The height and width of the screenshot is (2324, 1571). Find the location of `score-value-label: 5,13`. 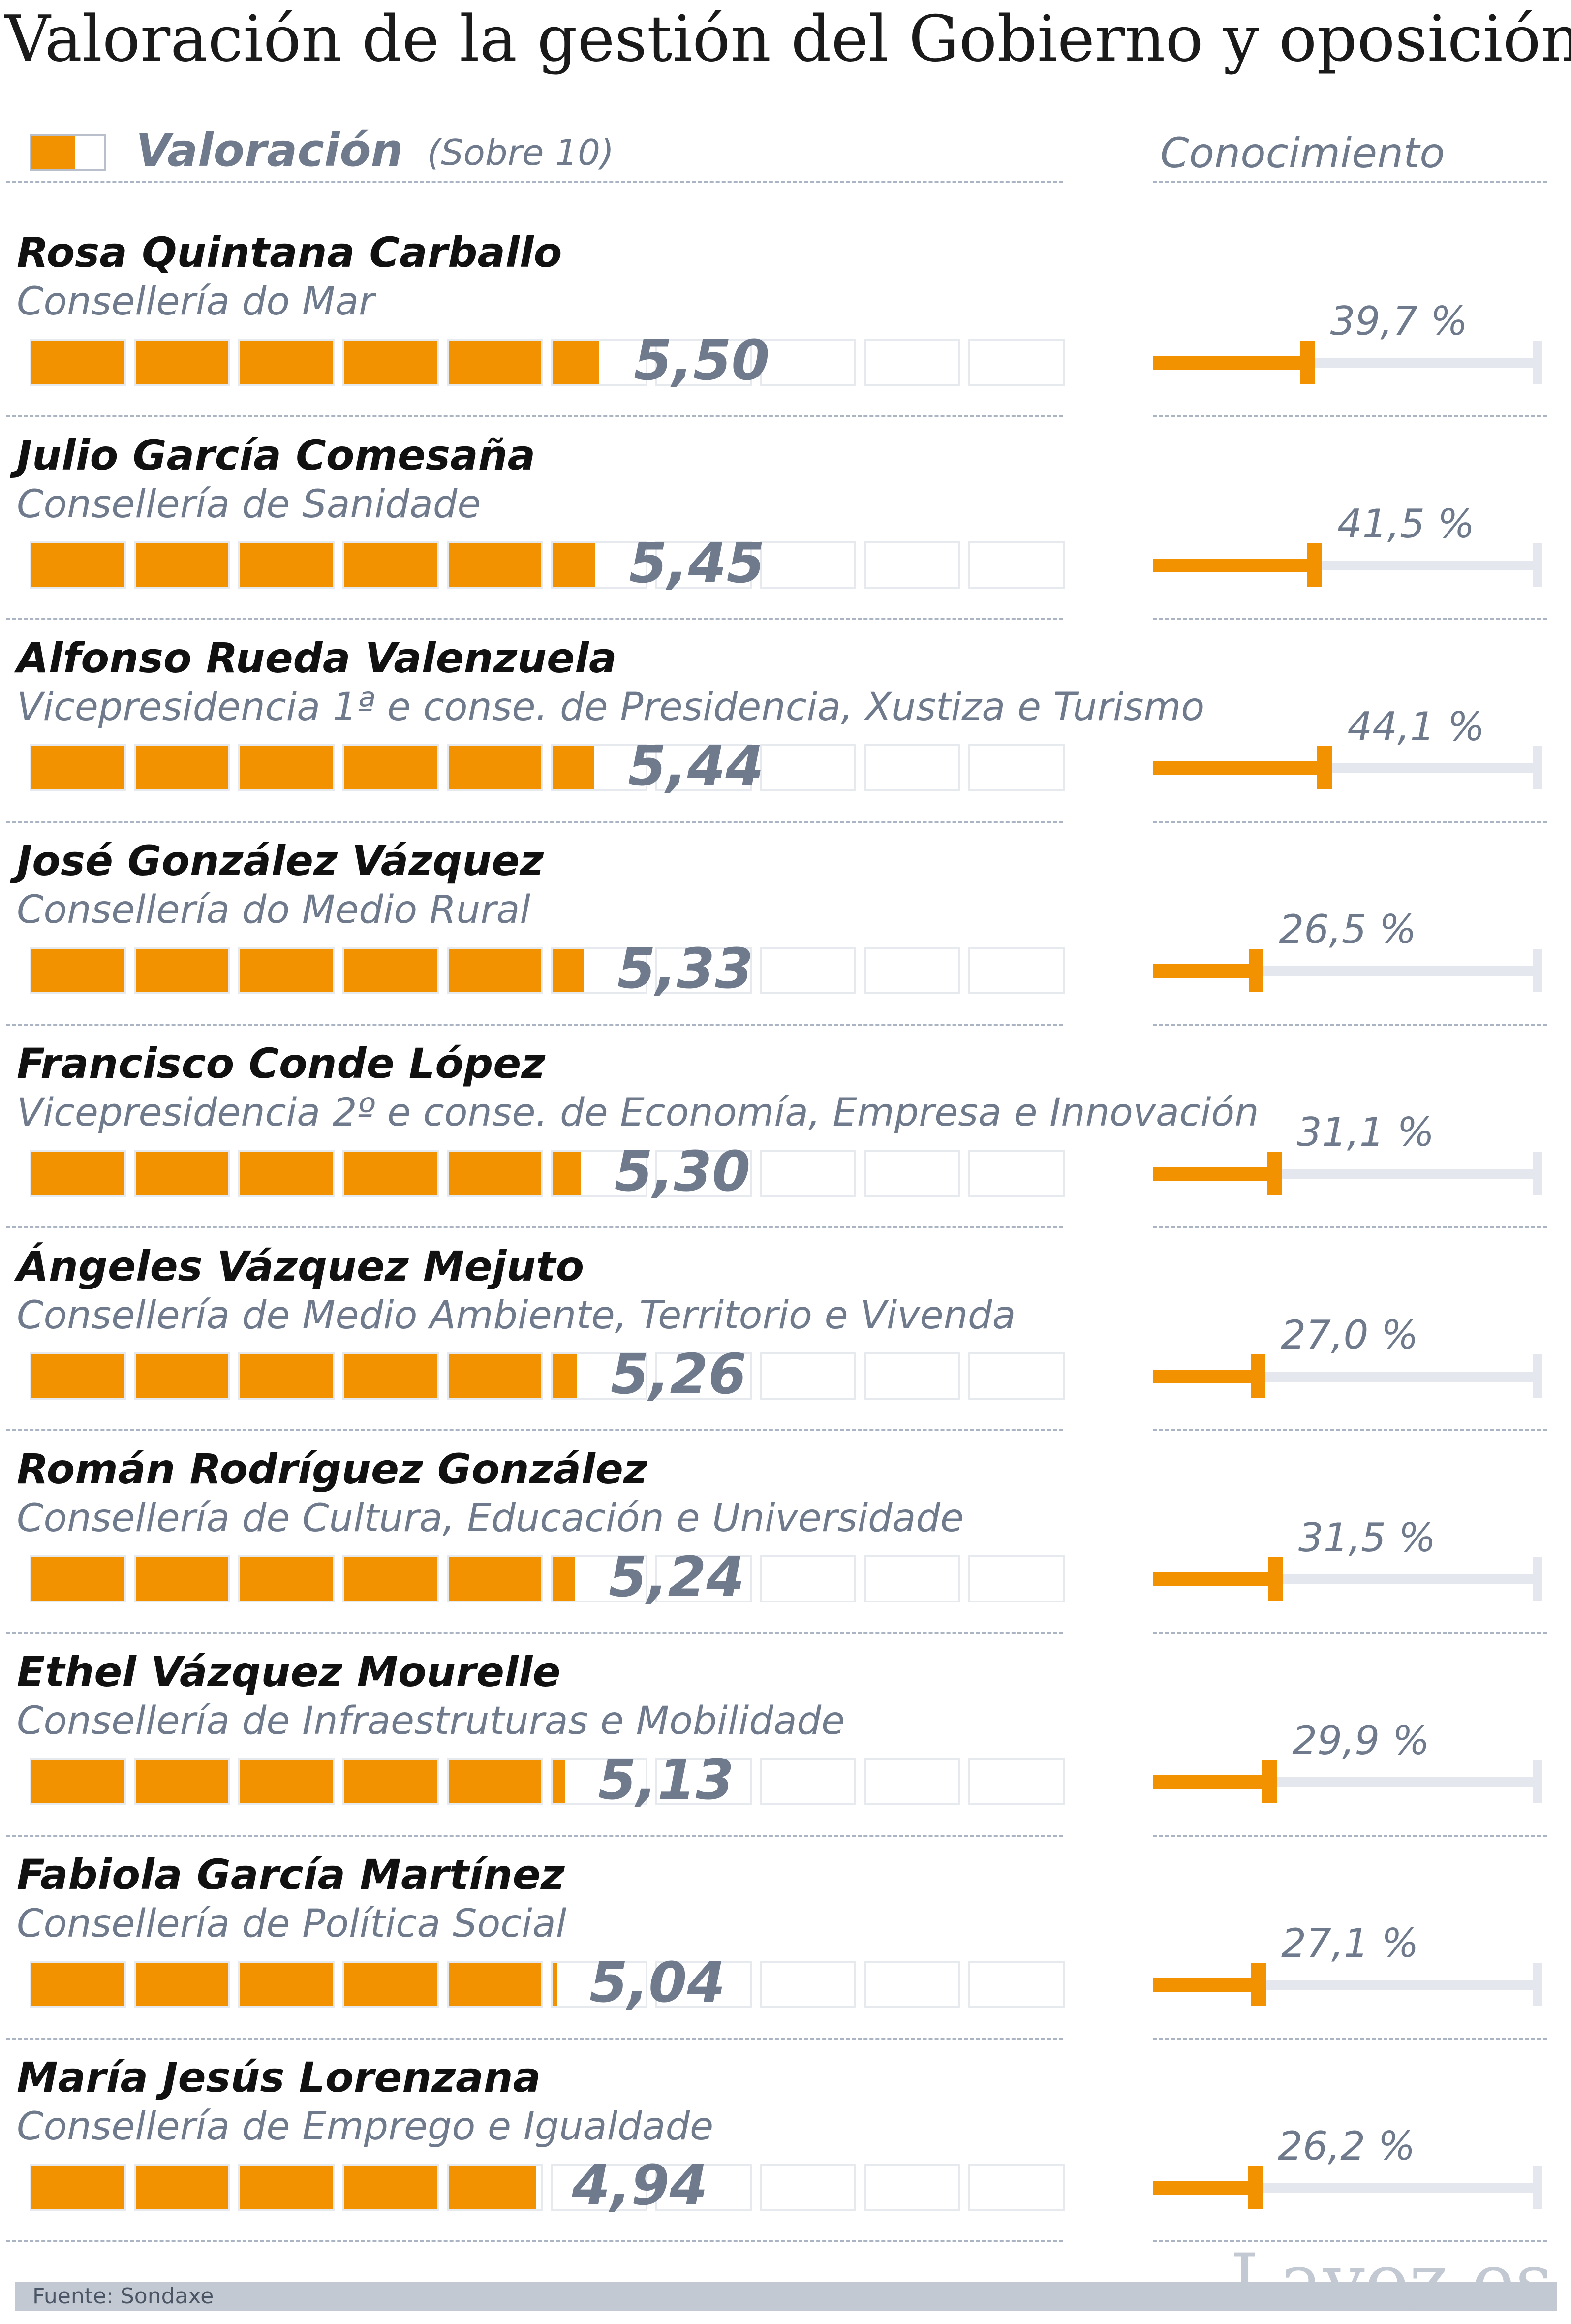

score-value-label: 5,13 is located at coordinates (666, 1780).